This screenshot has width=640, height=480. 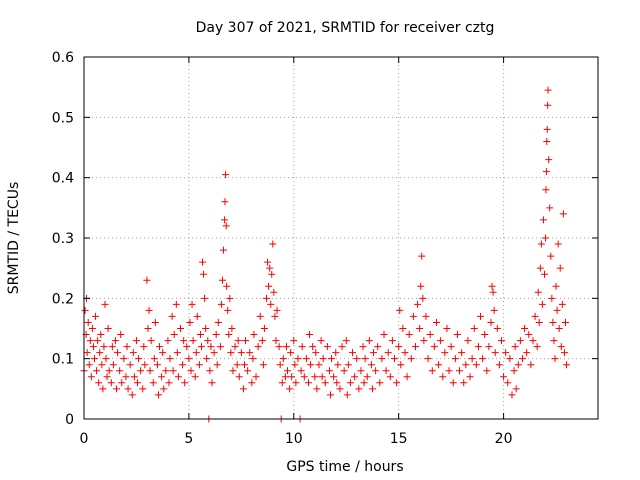 I want to click on y-tick-label: 0.3, so click(x=63, y=239).